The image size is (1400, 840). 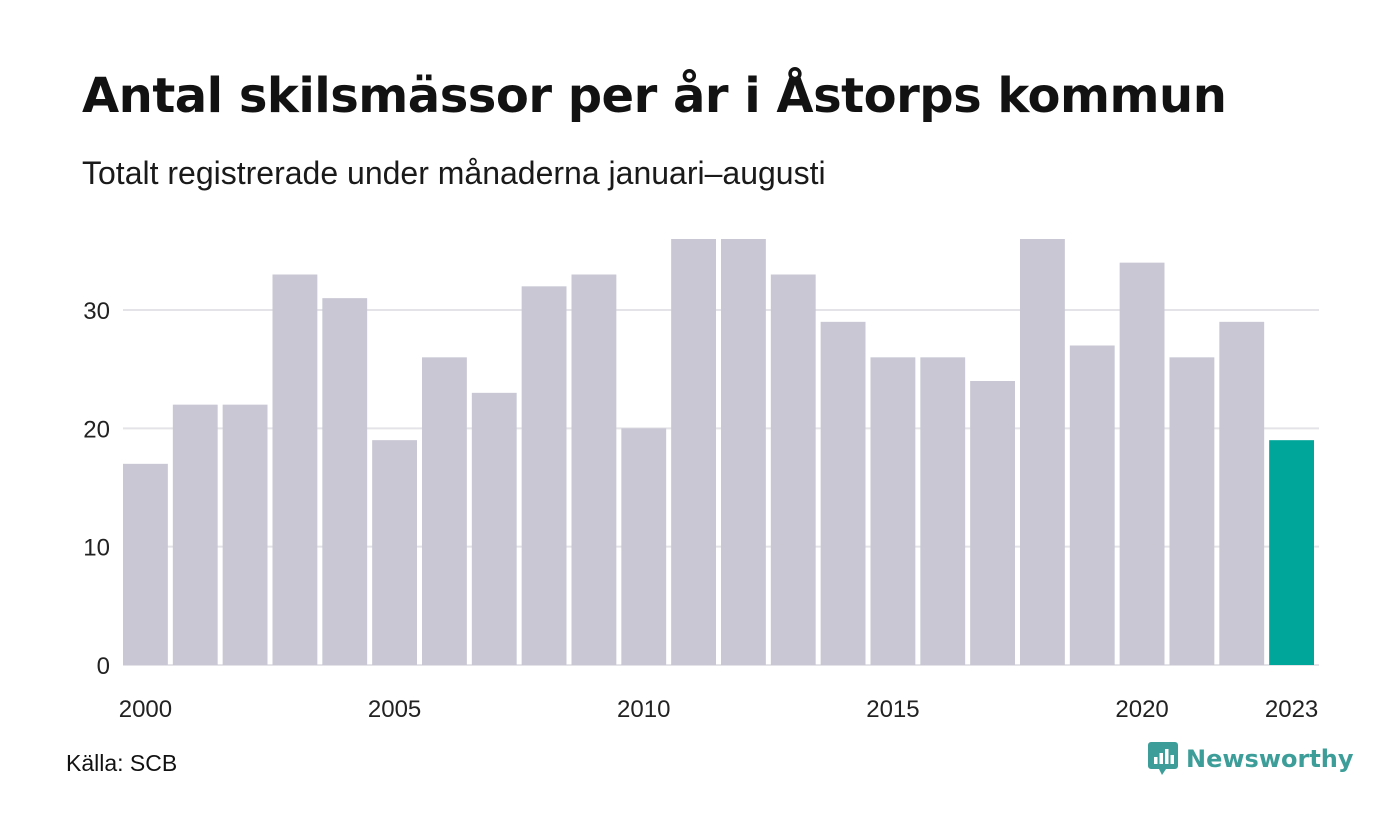 I want to click on bar-2000, so click(x=145, y=564).